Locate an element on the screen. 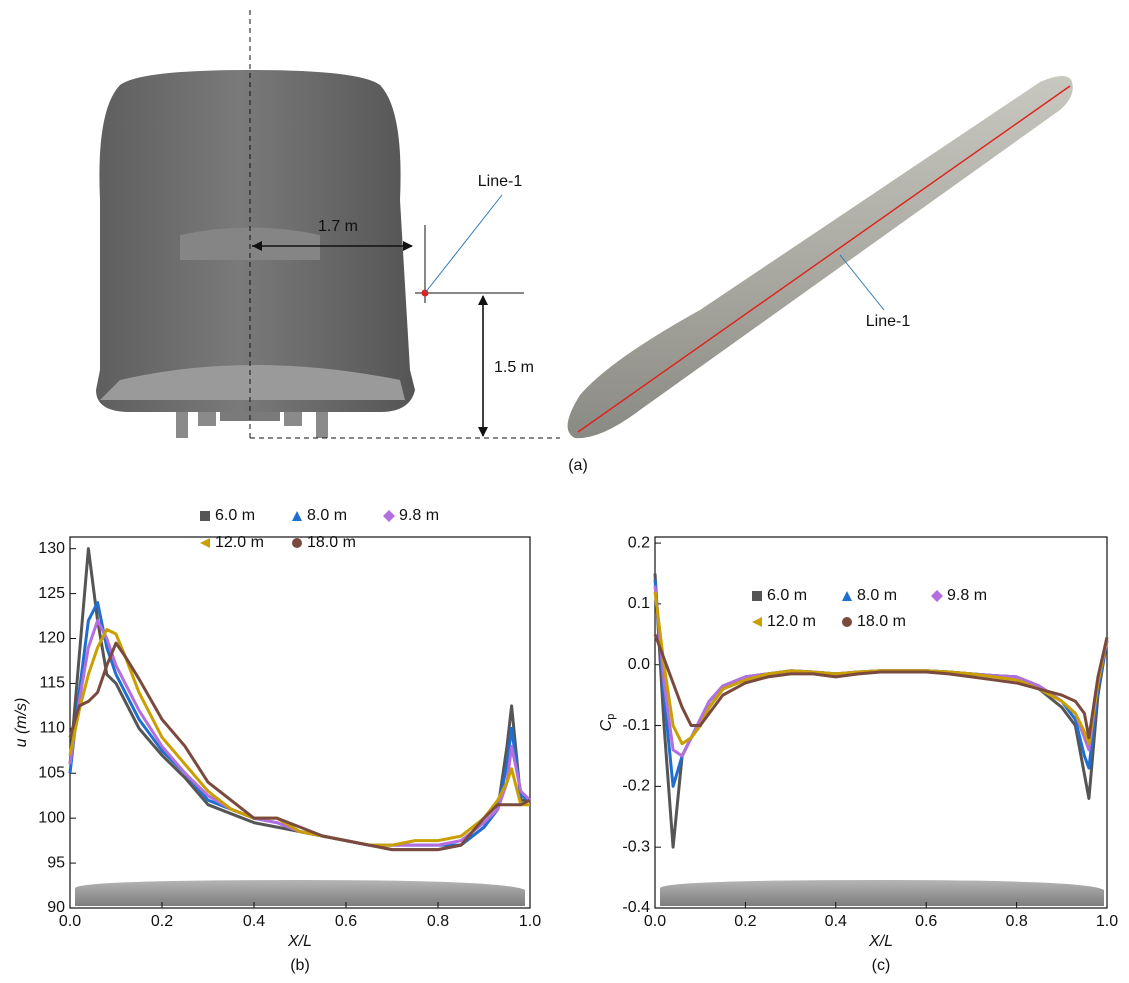 The image size is (1129, 983). y-tick-label: 90 is located at coordinates (56, 907).